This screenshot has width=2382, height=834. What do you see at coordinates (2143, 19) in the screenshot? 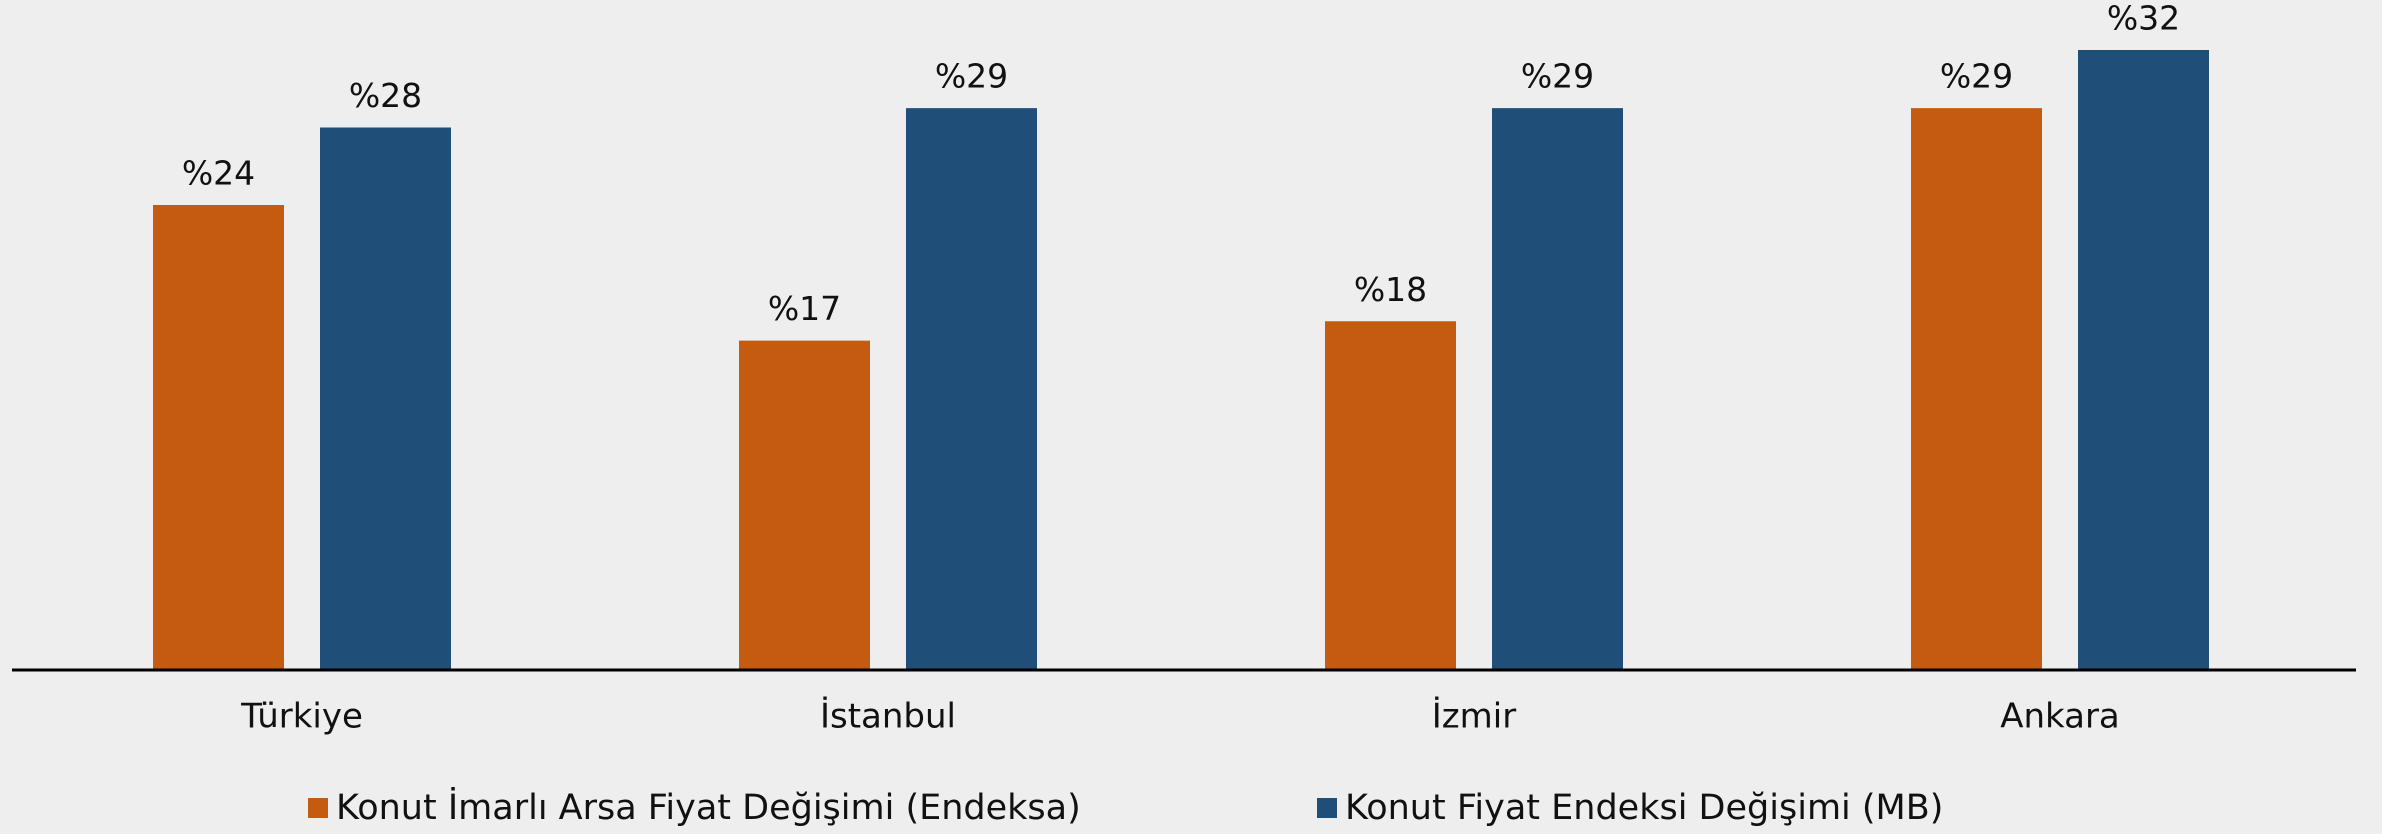
I see `data-label: %32` at bounding box center [2143, 19].